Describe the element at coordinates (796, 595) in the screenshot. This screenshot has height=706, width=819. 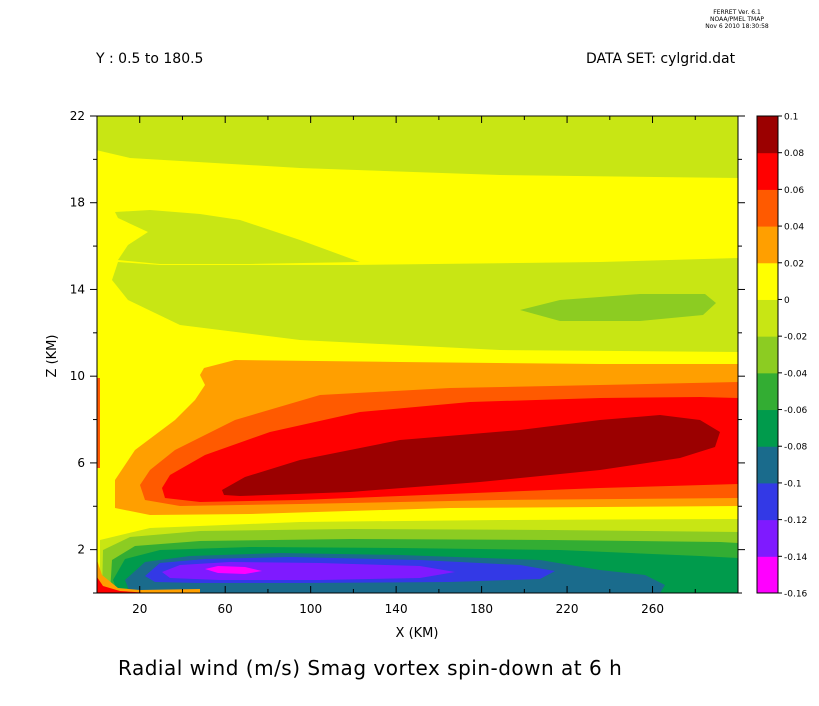
I see `colorbar-tick-label: -0.16` at that location.